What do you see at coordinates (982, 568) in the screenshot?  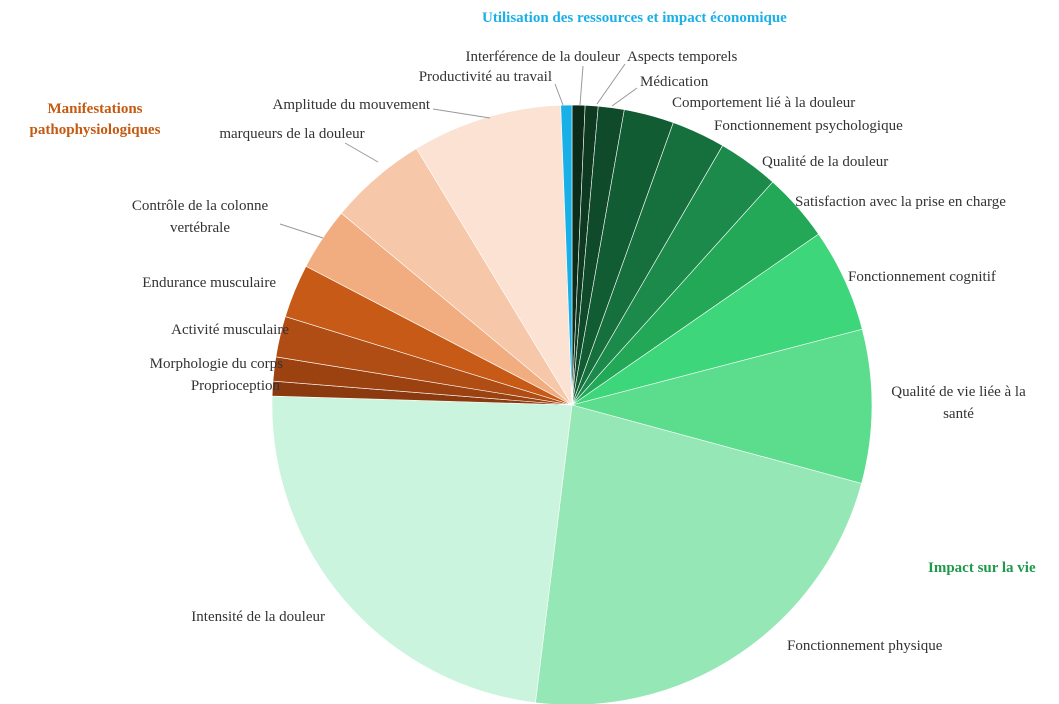 I see `group-label: Impact sur la vie` at bounding box center [982, 568].